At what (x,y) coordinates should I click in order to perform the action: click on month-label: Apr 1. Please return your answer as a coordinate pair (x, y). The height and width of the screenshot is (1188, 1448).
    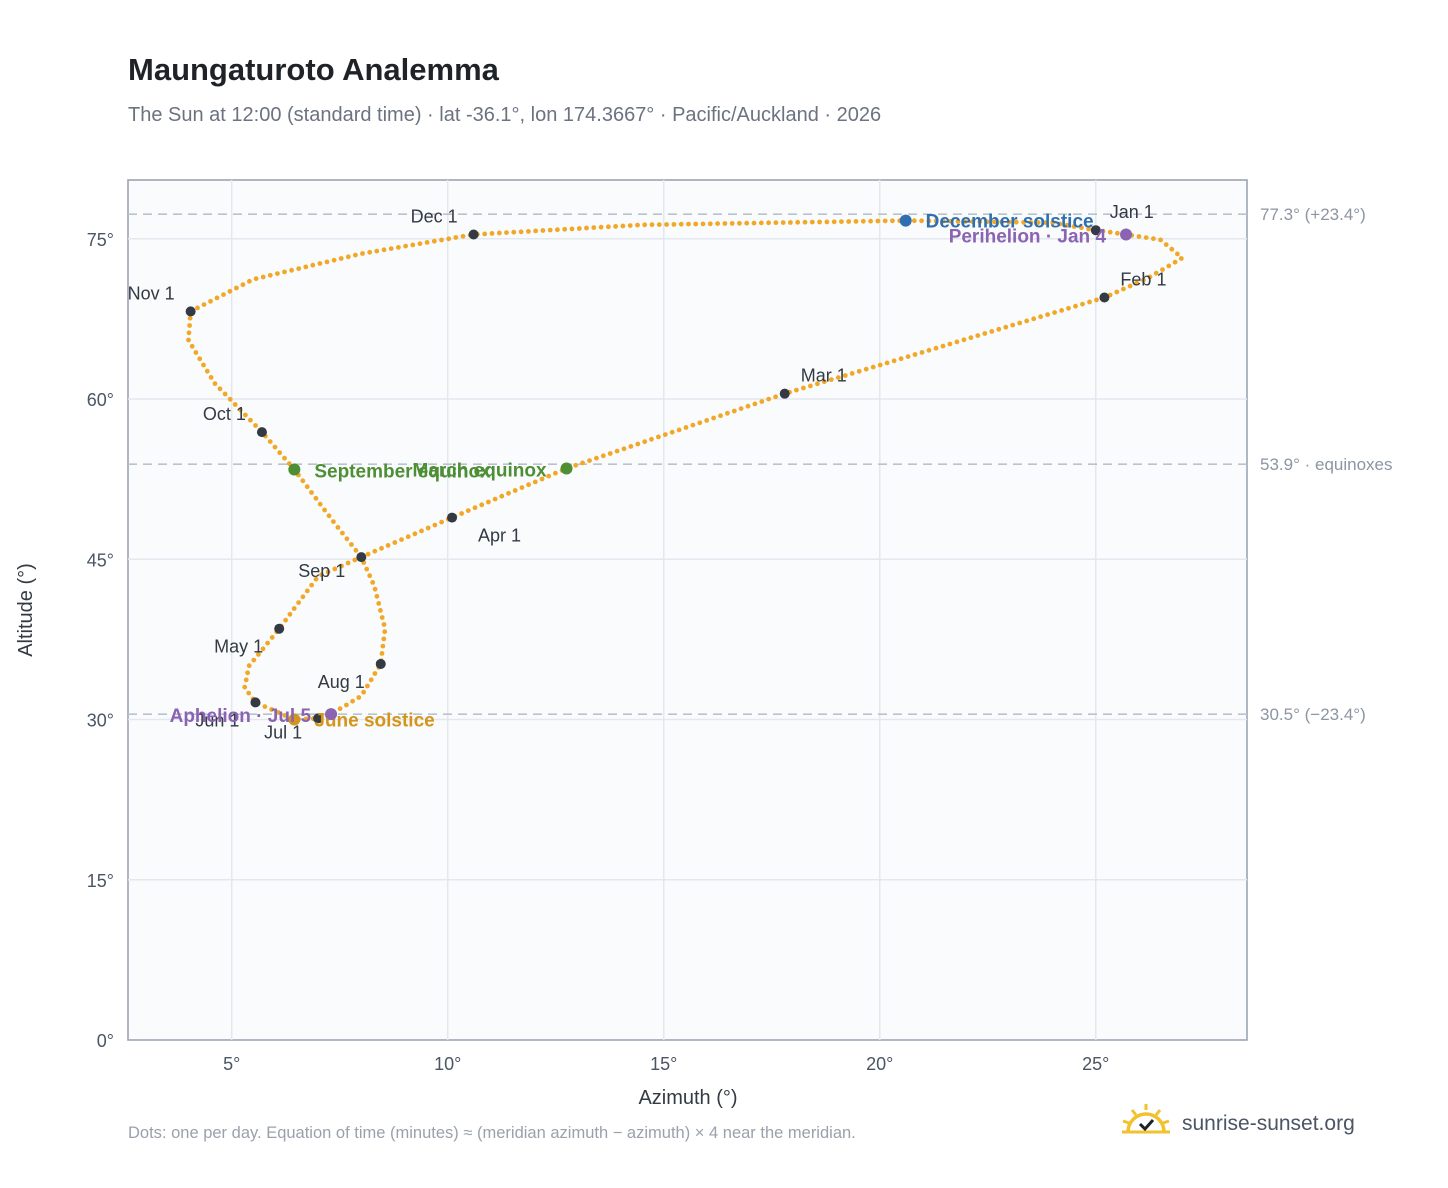
    Looking at the image, I should click on (499, 536).